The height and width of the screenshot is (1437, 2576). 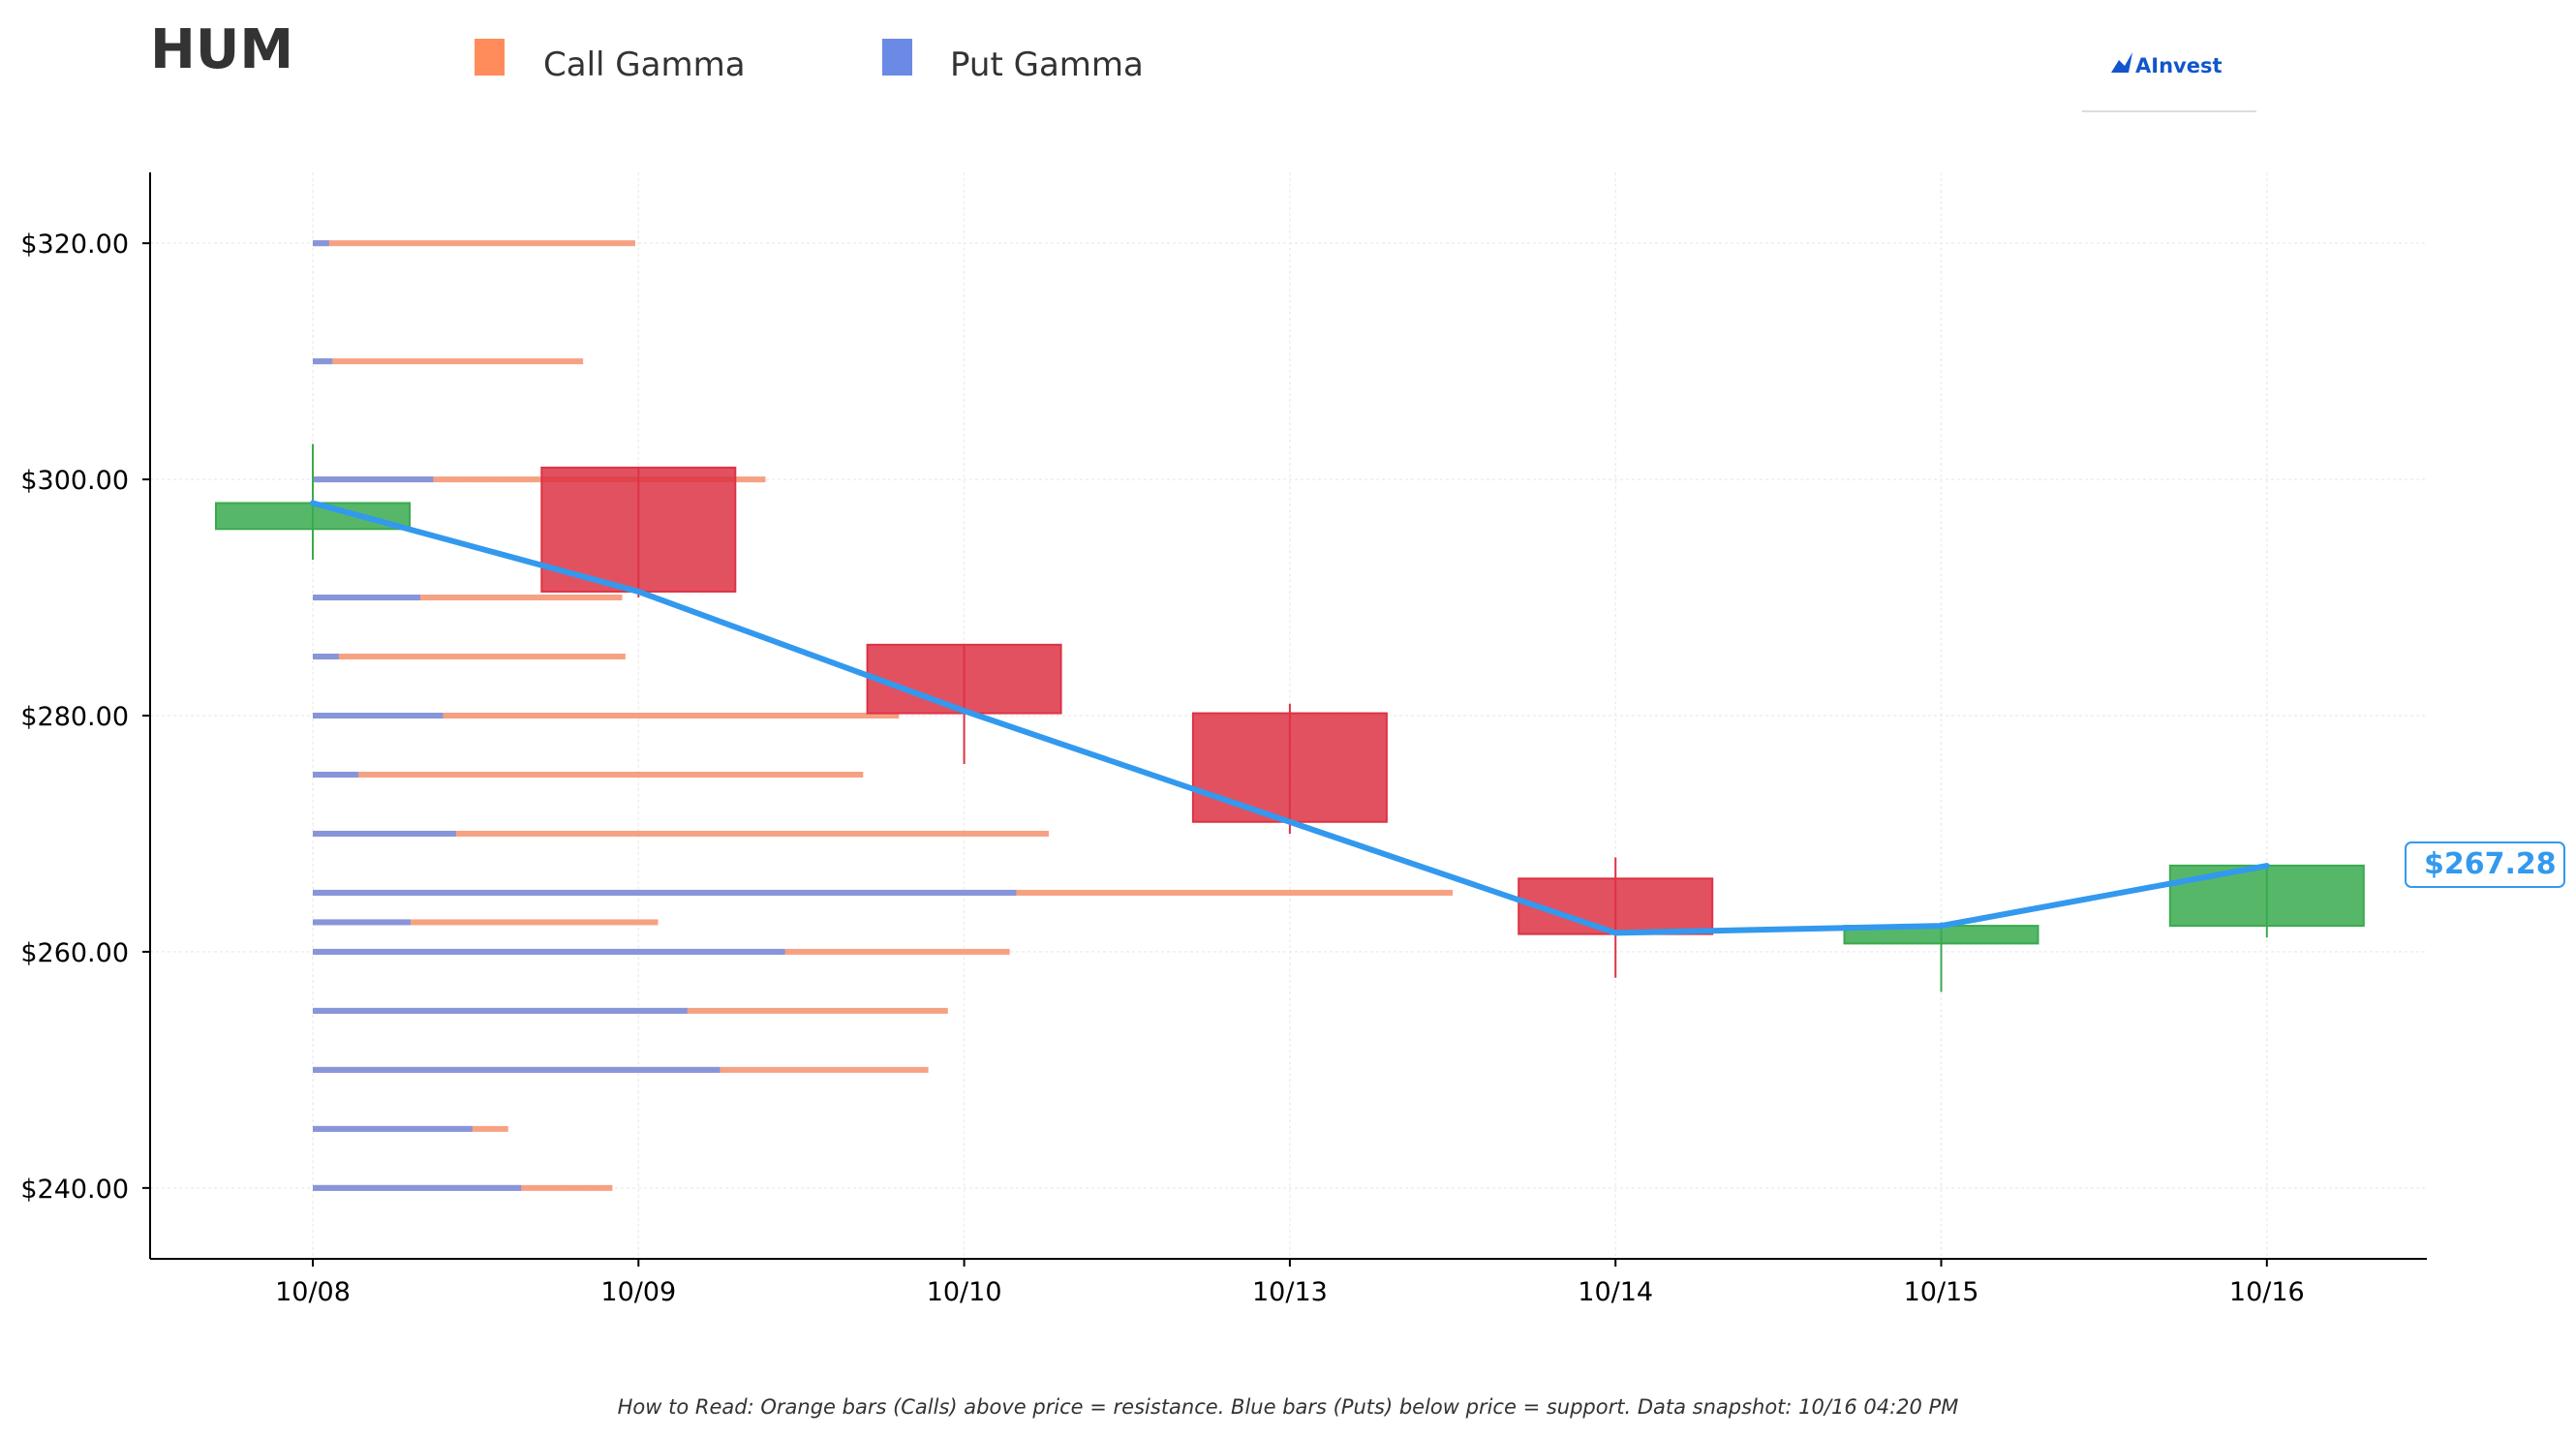 What do you see at coordinates (2179, 65) in the screenshot?
I see `logo-text: AInvest` at bounding box center [2179, 65].